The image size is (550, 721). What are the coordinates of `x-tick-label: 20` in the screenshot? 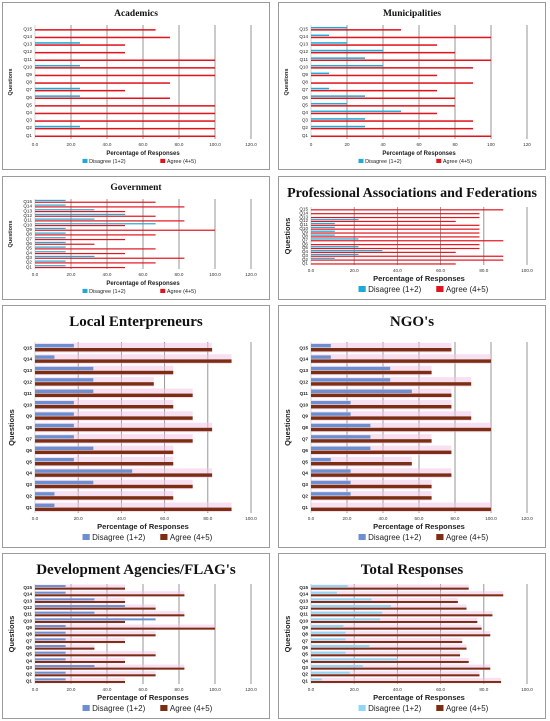 It's located at (347, 144).